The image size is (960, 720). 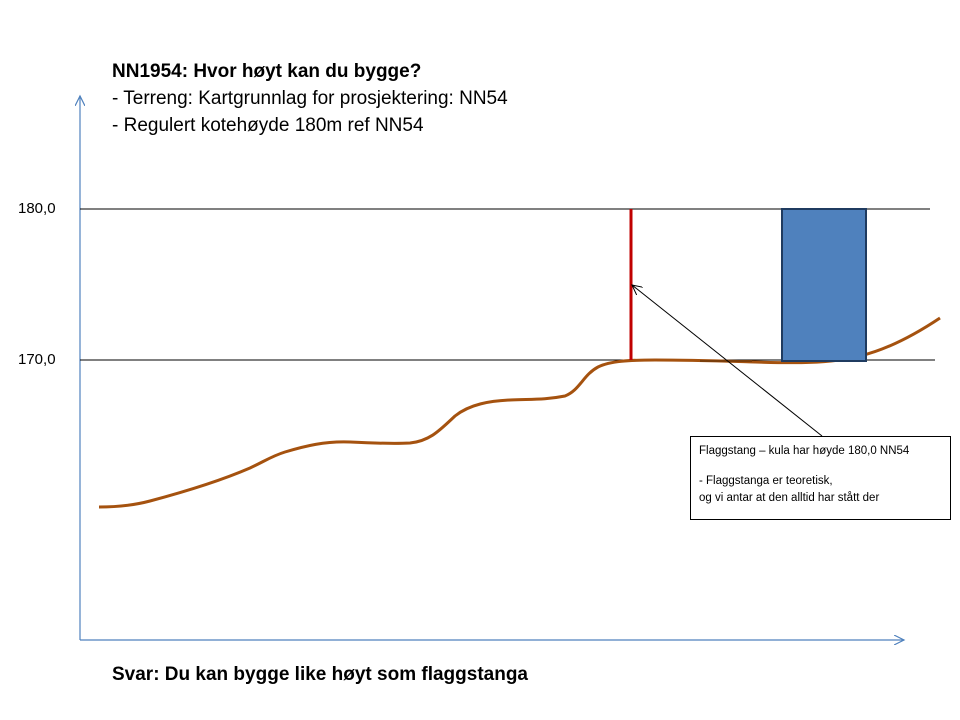 I want to click on callout-arrow, so click(x=727, y=361).